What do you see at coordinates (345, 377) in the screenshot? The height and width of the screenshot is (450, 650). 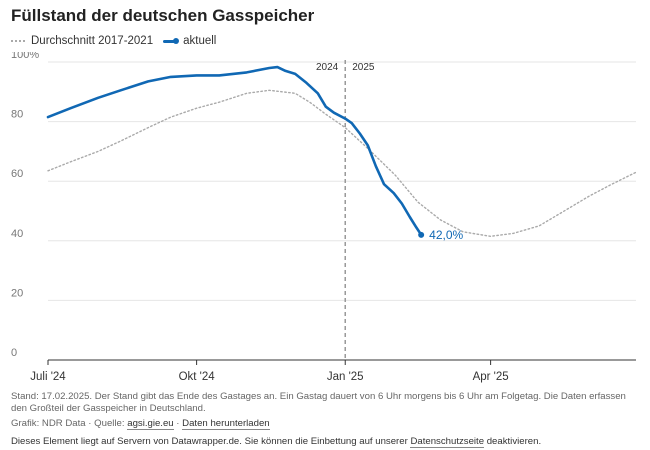 I see `x-tick-label: Jan '25` at bounding box center [345, 377].